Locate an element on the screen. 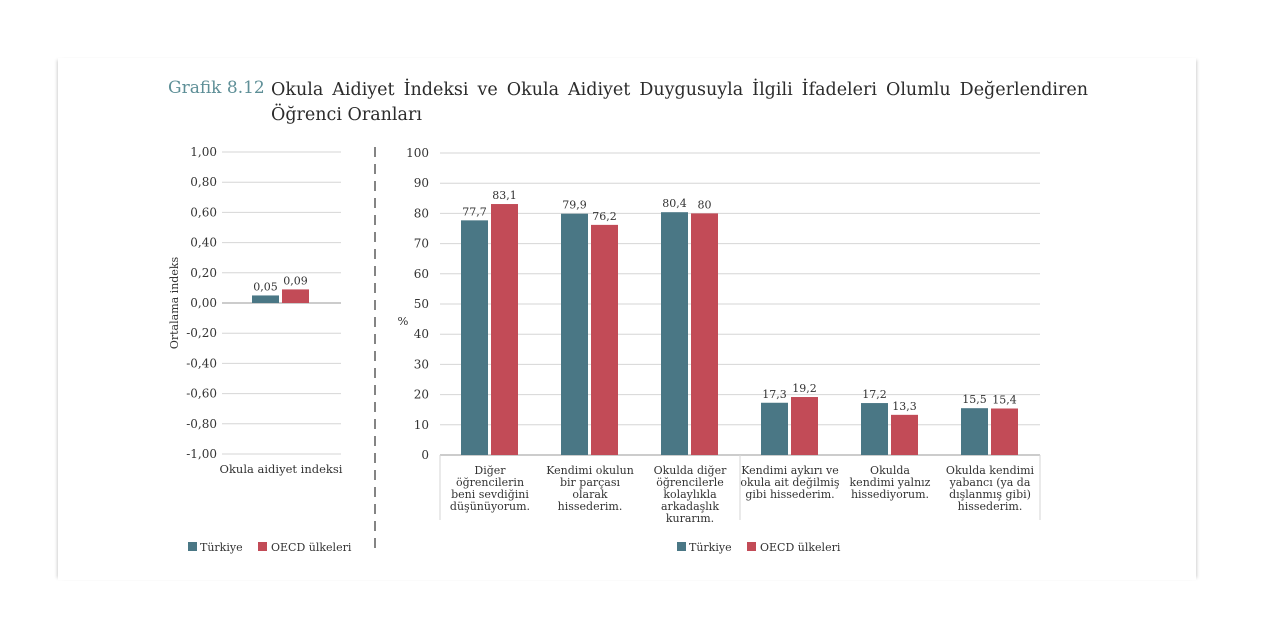  data-label: 76,2 is located at coordinates (604, 216).